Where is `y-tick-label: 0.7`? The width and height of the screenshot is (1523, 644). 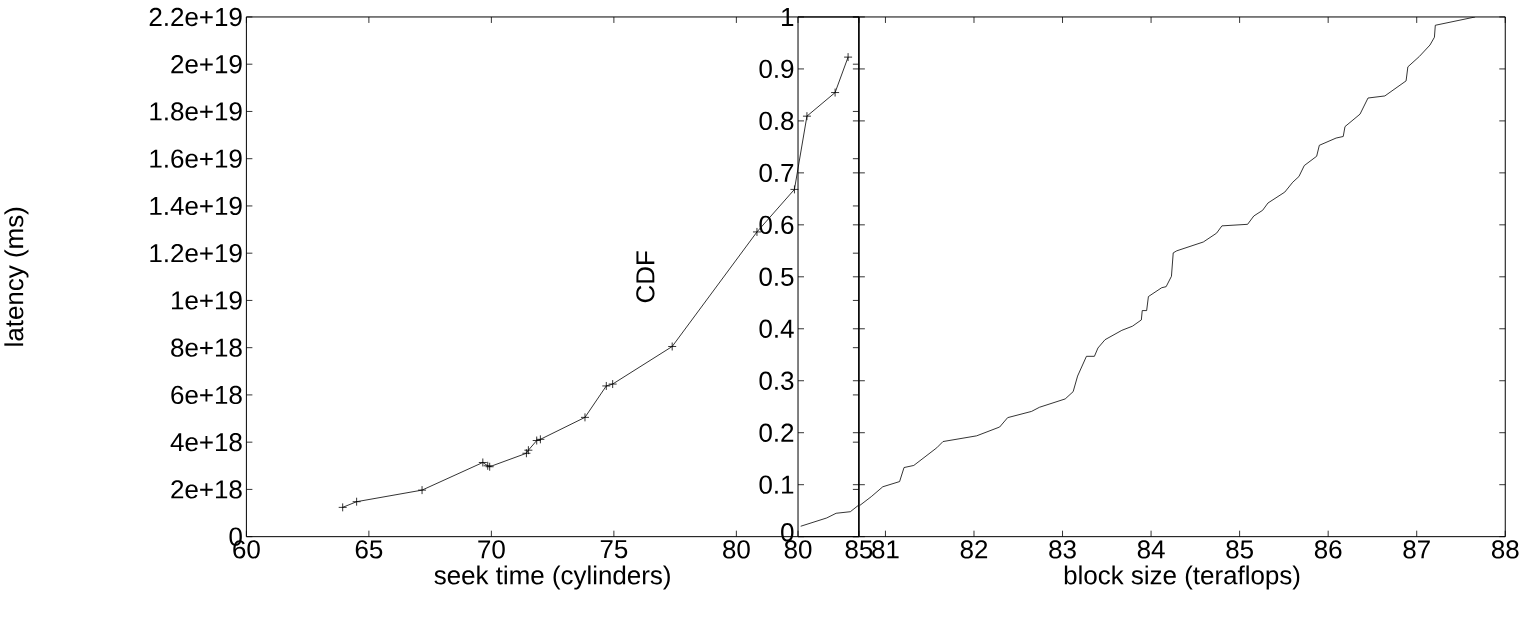
y-tick-label: 0.7 is located at coordinates (776, 172).